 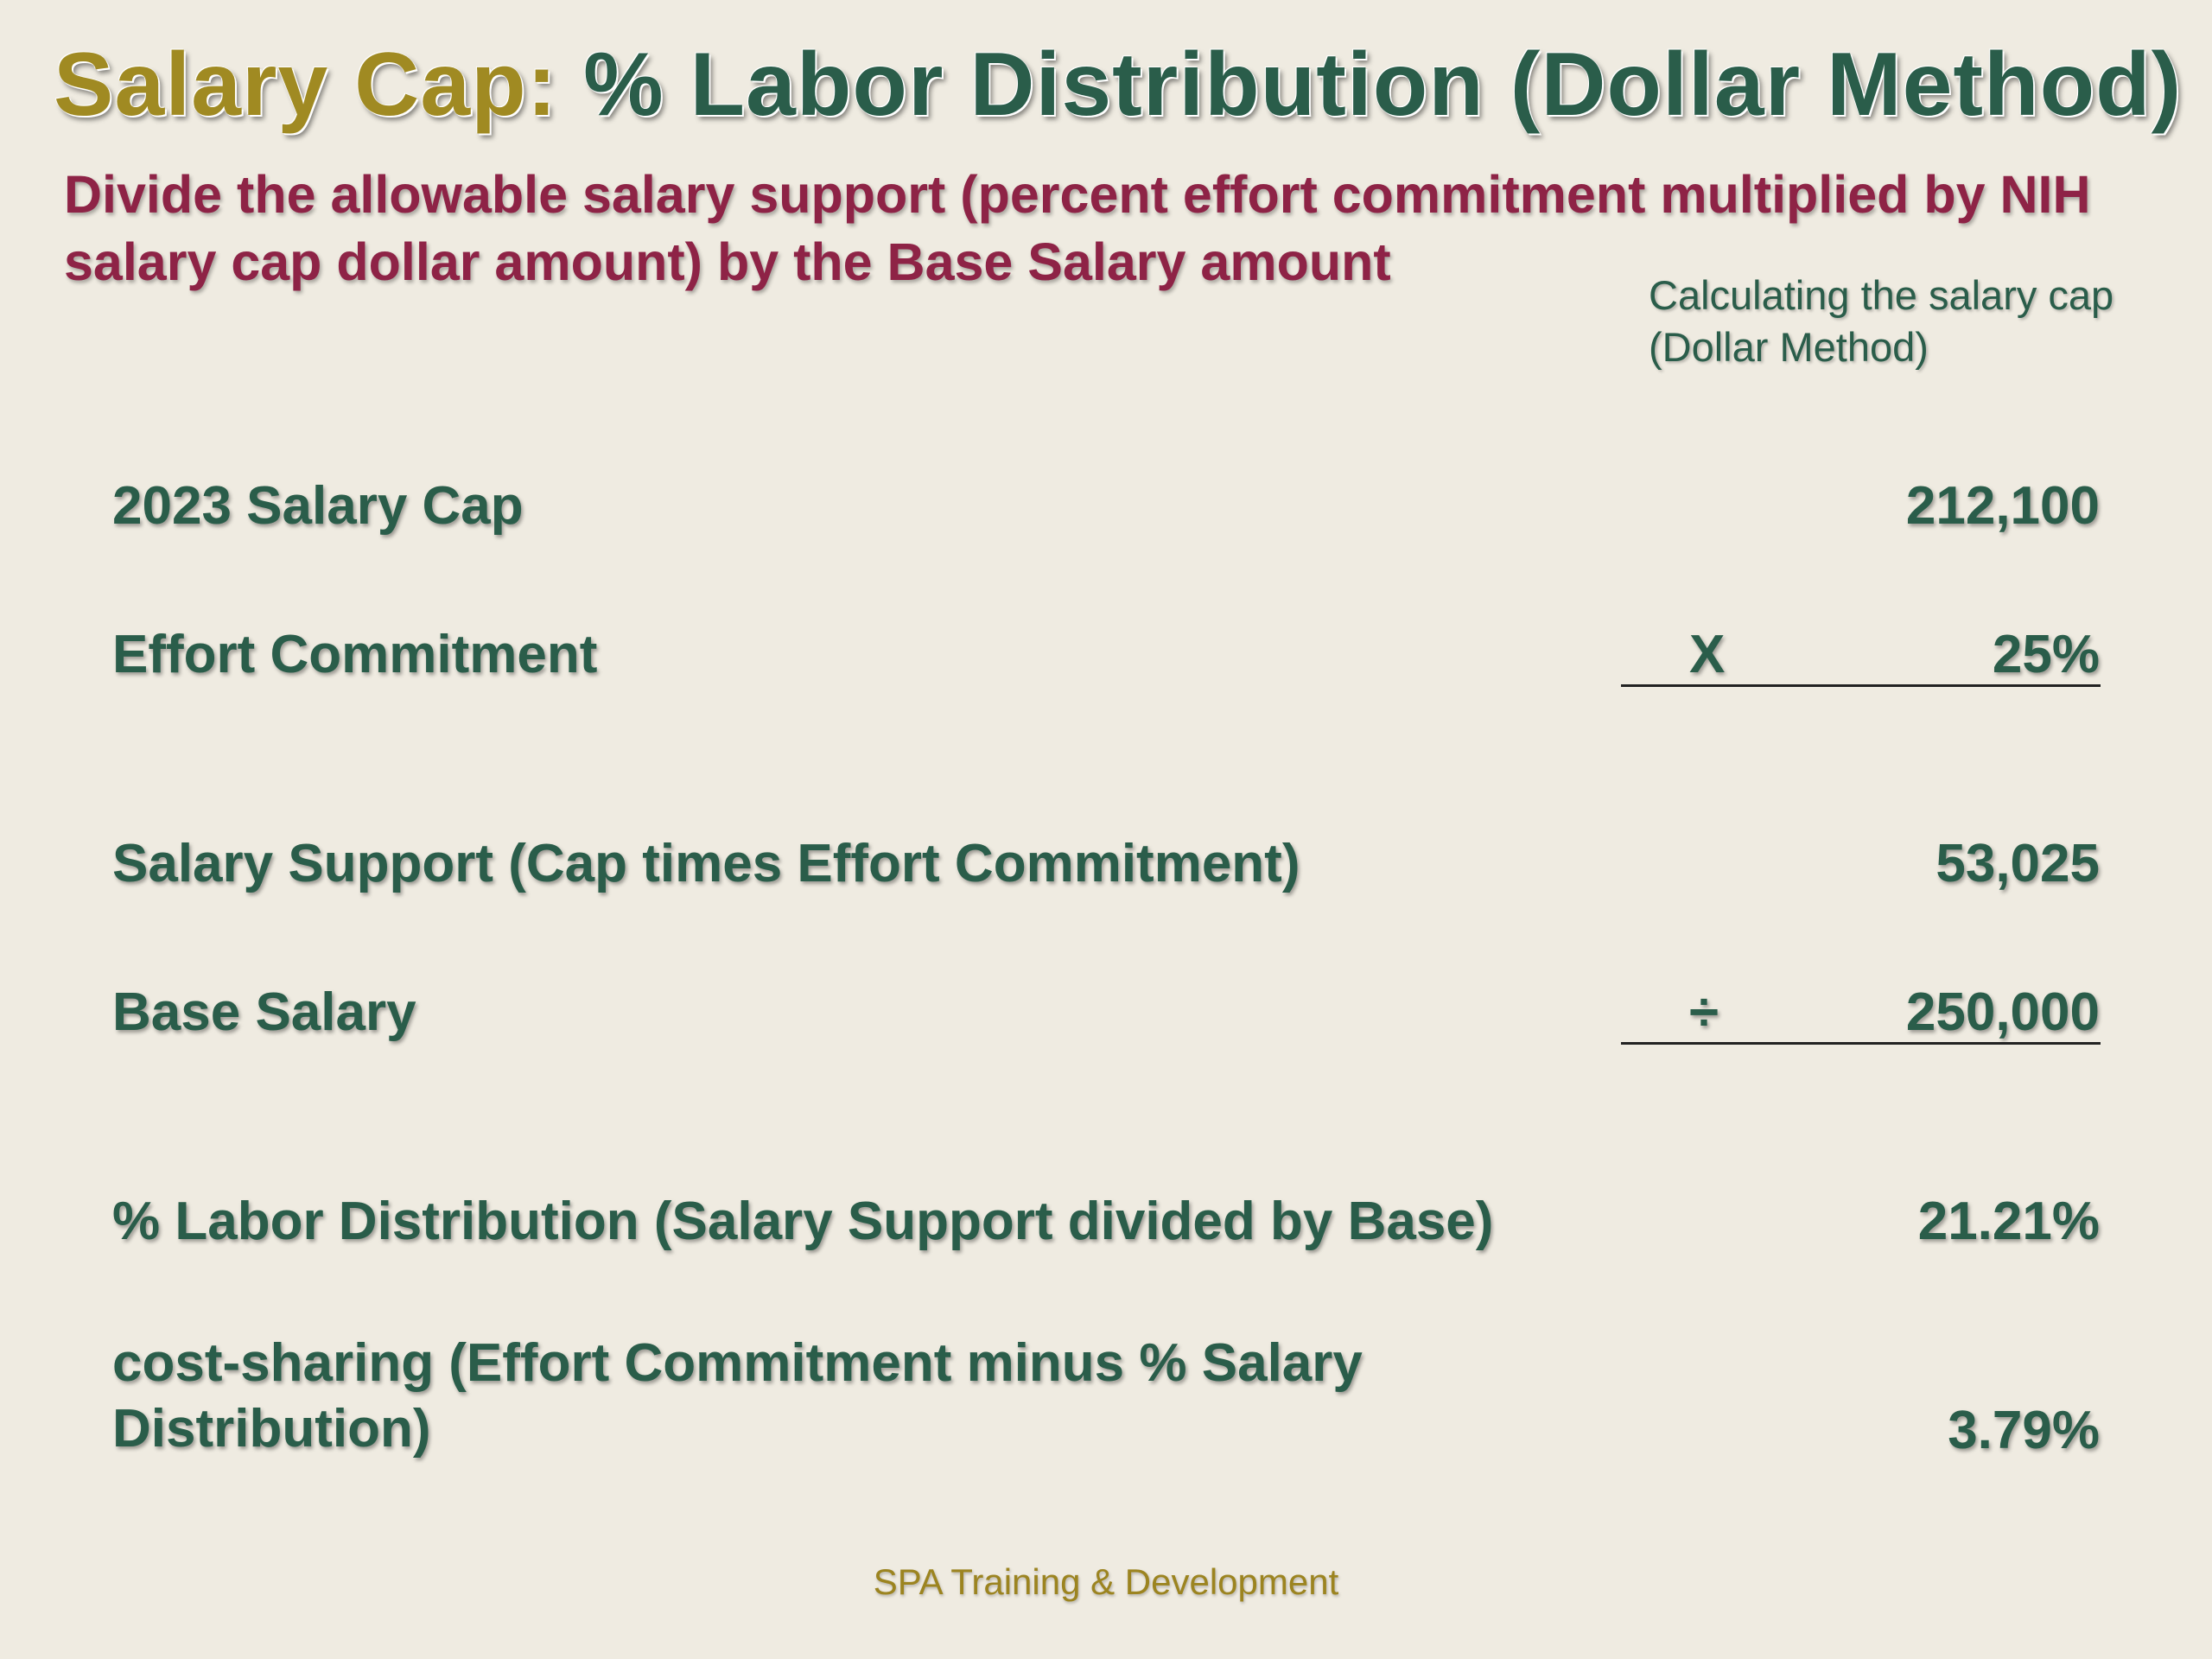 I want to click on row-value-base-salary: 250,000, so click(x=2002, y=1012).